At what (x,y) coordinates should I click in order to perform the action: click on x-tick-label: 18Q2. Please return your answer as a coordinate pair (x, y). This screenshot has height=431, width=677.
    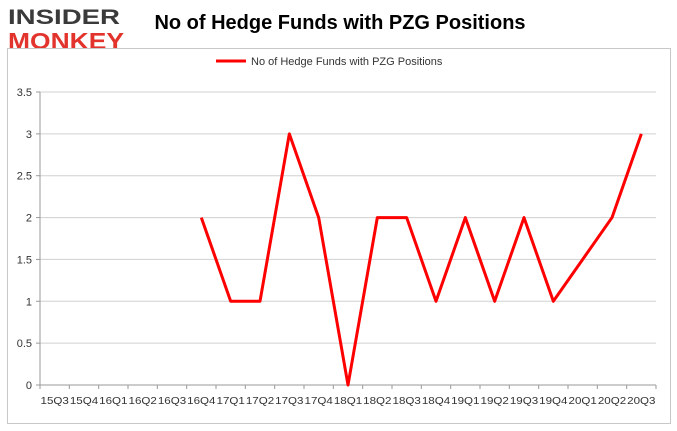
    Looking at the image, I should click on (377, 401).